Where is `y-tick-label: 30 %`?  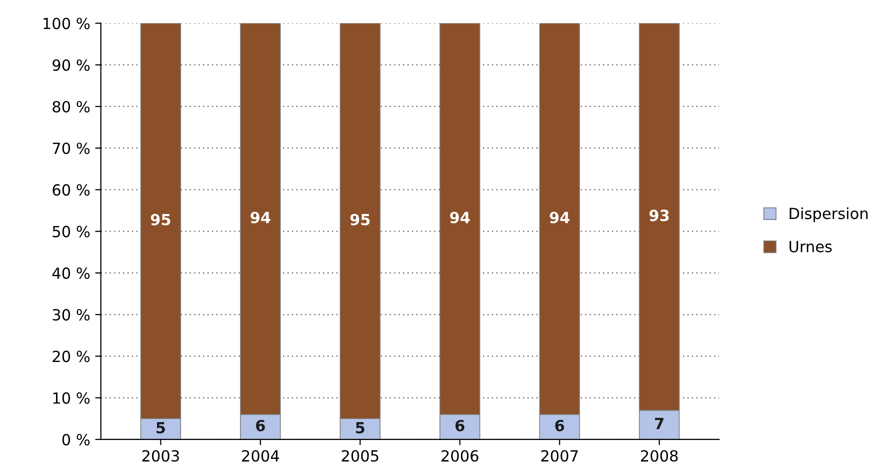
y-tick-label: 30 % is located at coordinates (71, 315).